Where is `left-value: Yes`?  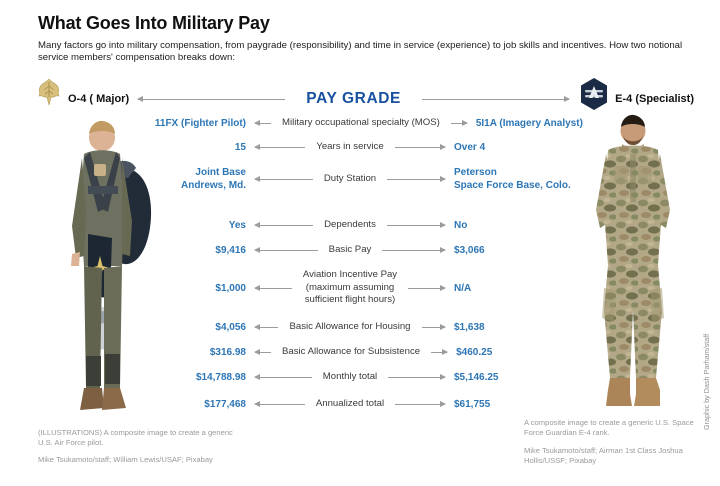
left-value: Yes is located at coordinates (237, 225).